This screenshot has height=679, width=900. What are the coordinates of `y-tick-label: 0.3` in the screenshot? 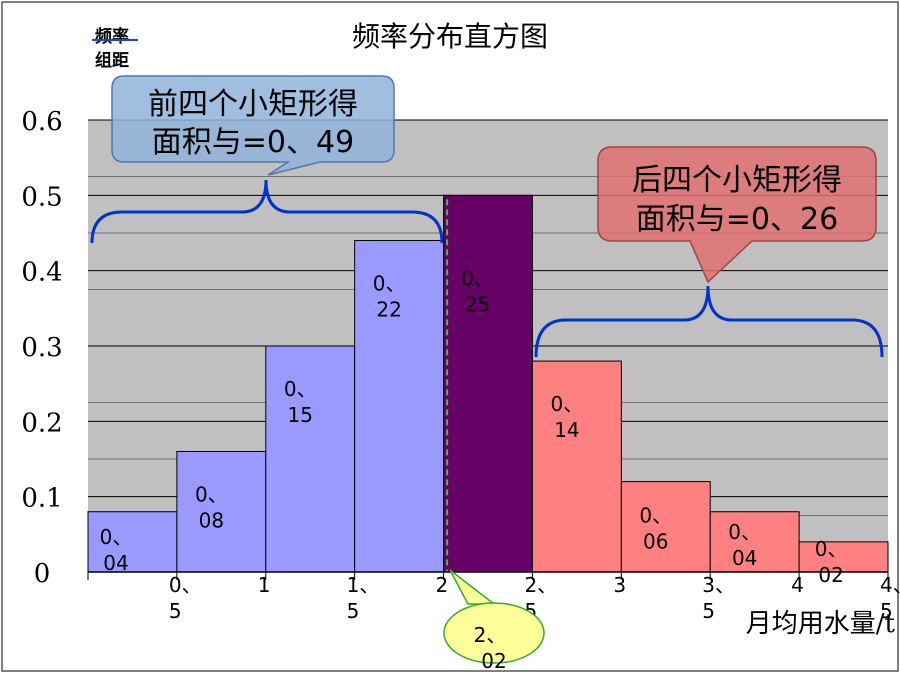 It's located at (41, 348).